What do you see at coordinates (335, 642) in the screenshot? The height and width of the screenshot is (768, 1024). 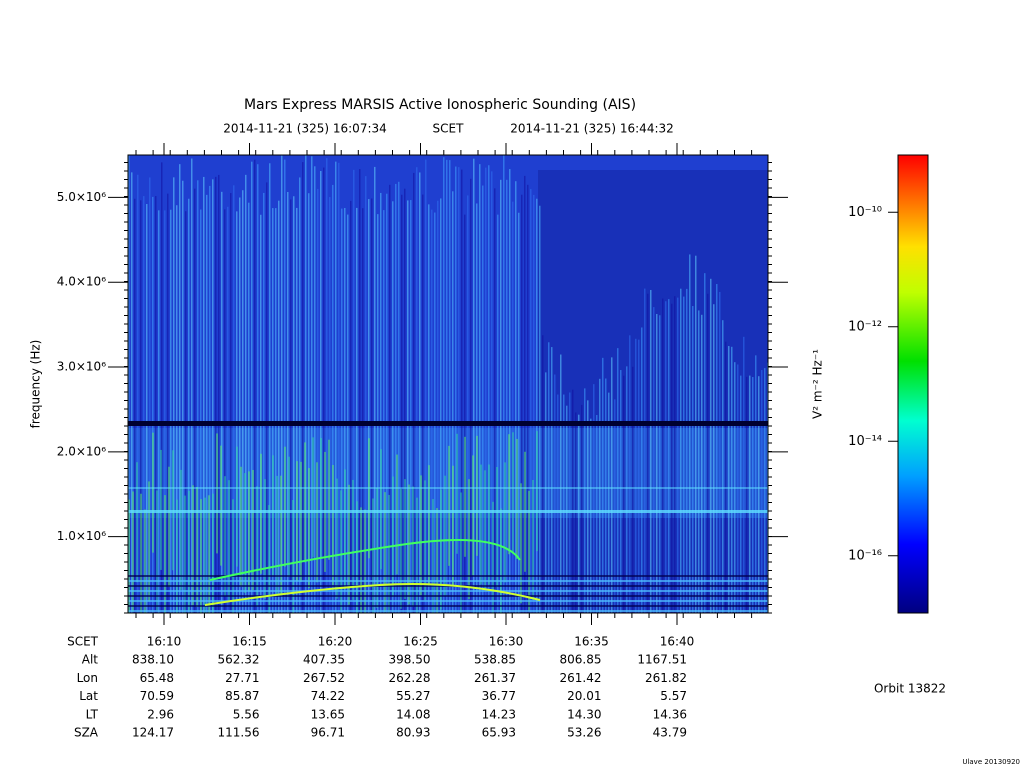 I see `x-tick-label: 16:20` at bounding box center [335, 642].